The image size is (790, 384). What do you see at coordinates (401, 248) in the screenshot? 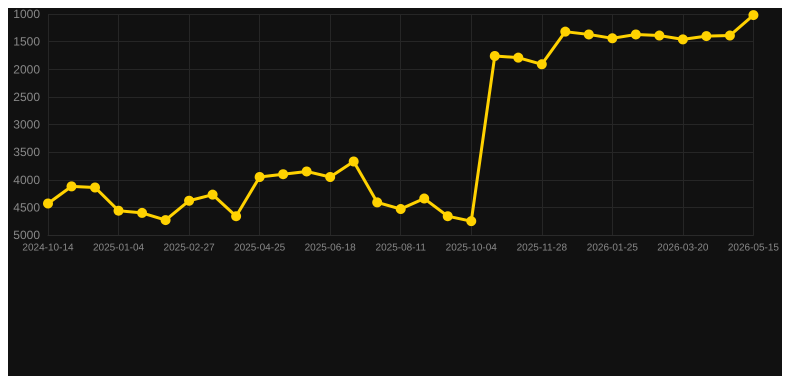
I see `x-tick-label: 2025-08-11` at bounding box center [401, 248].